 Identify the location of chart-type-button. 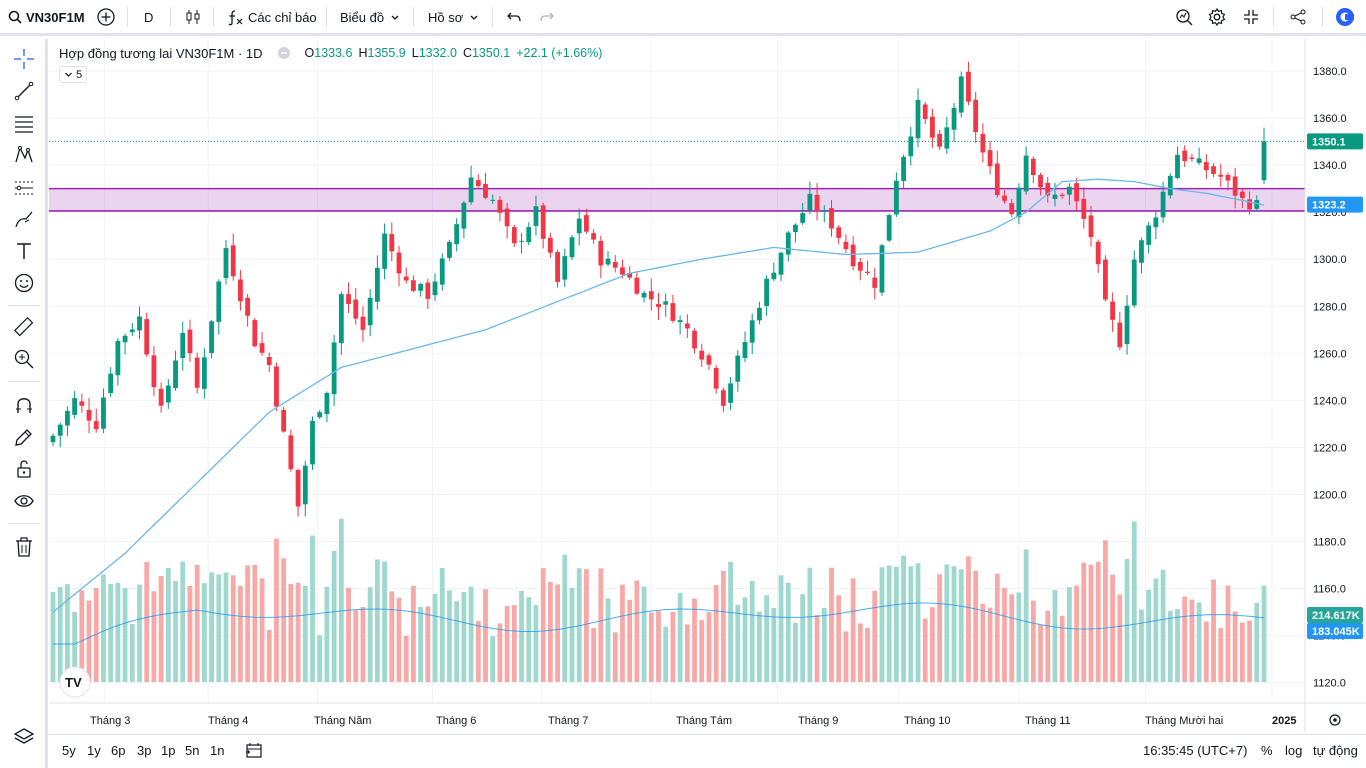
(193, 17).